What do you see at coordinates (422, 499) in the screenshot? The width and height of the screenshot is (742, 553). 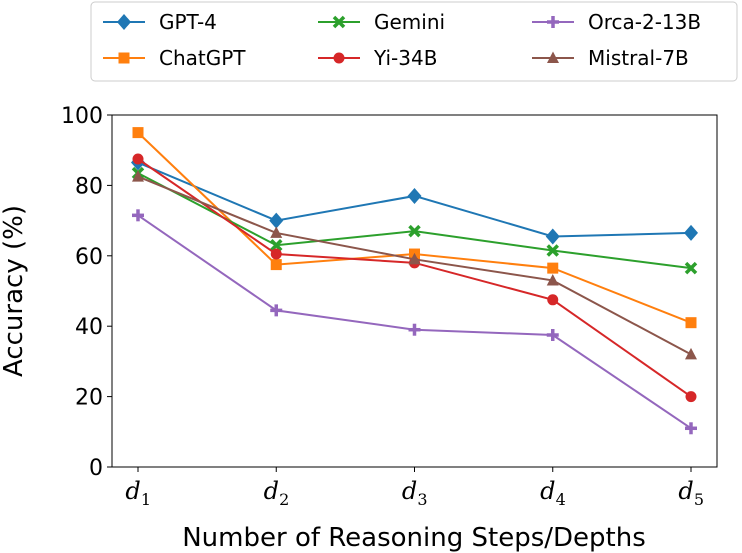 I see `x-tick-subscript: 3` at bounding box center [422, 499].